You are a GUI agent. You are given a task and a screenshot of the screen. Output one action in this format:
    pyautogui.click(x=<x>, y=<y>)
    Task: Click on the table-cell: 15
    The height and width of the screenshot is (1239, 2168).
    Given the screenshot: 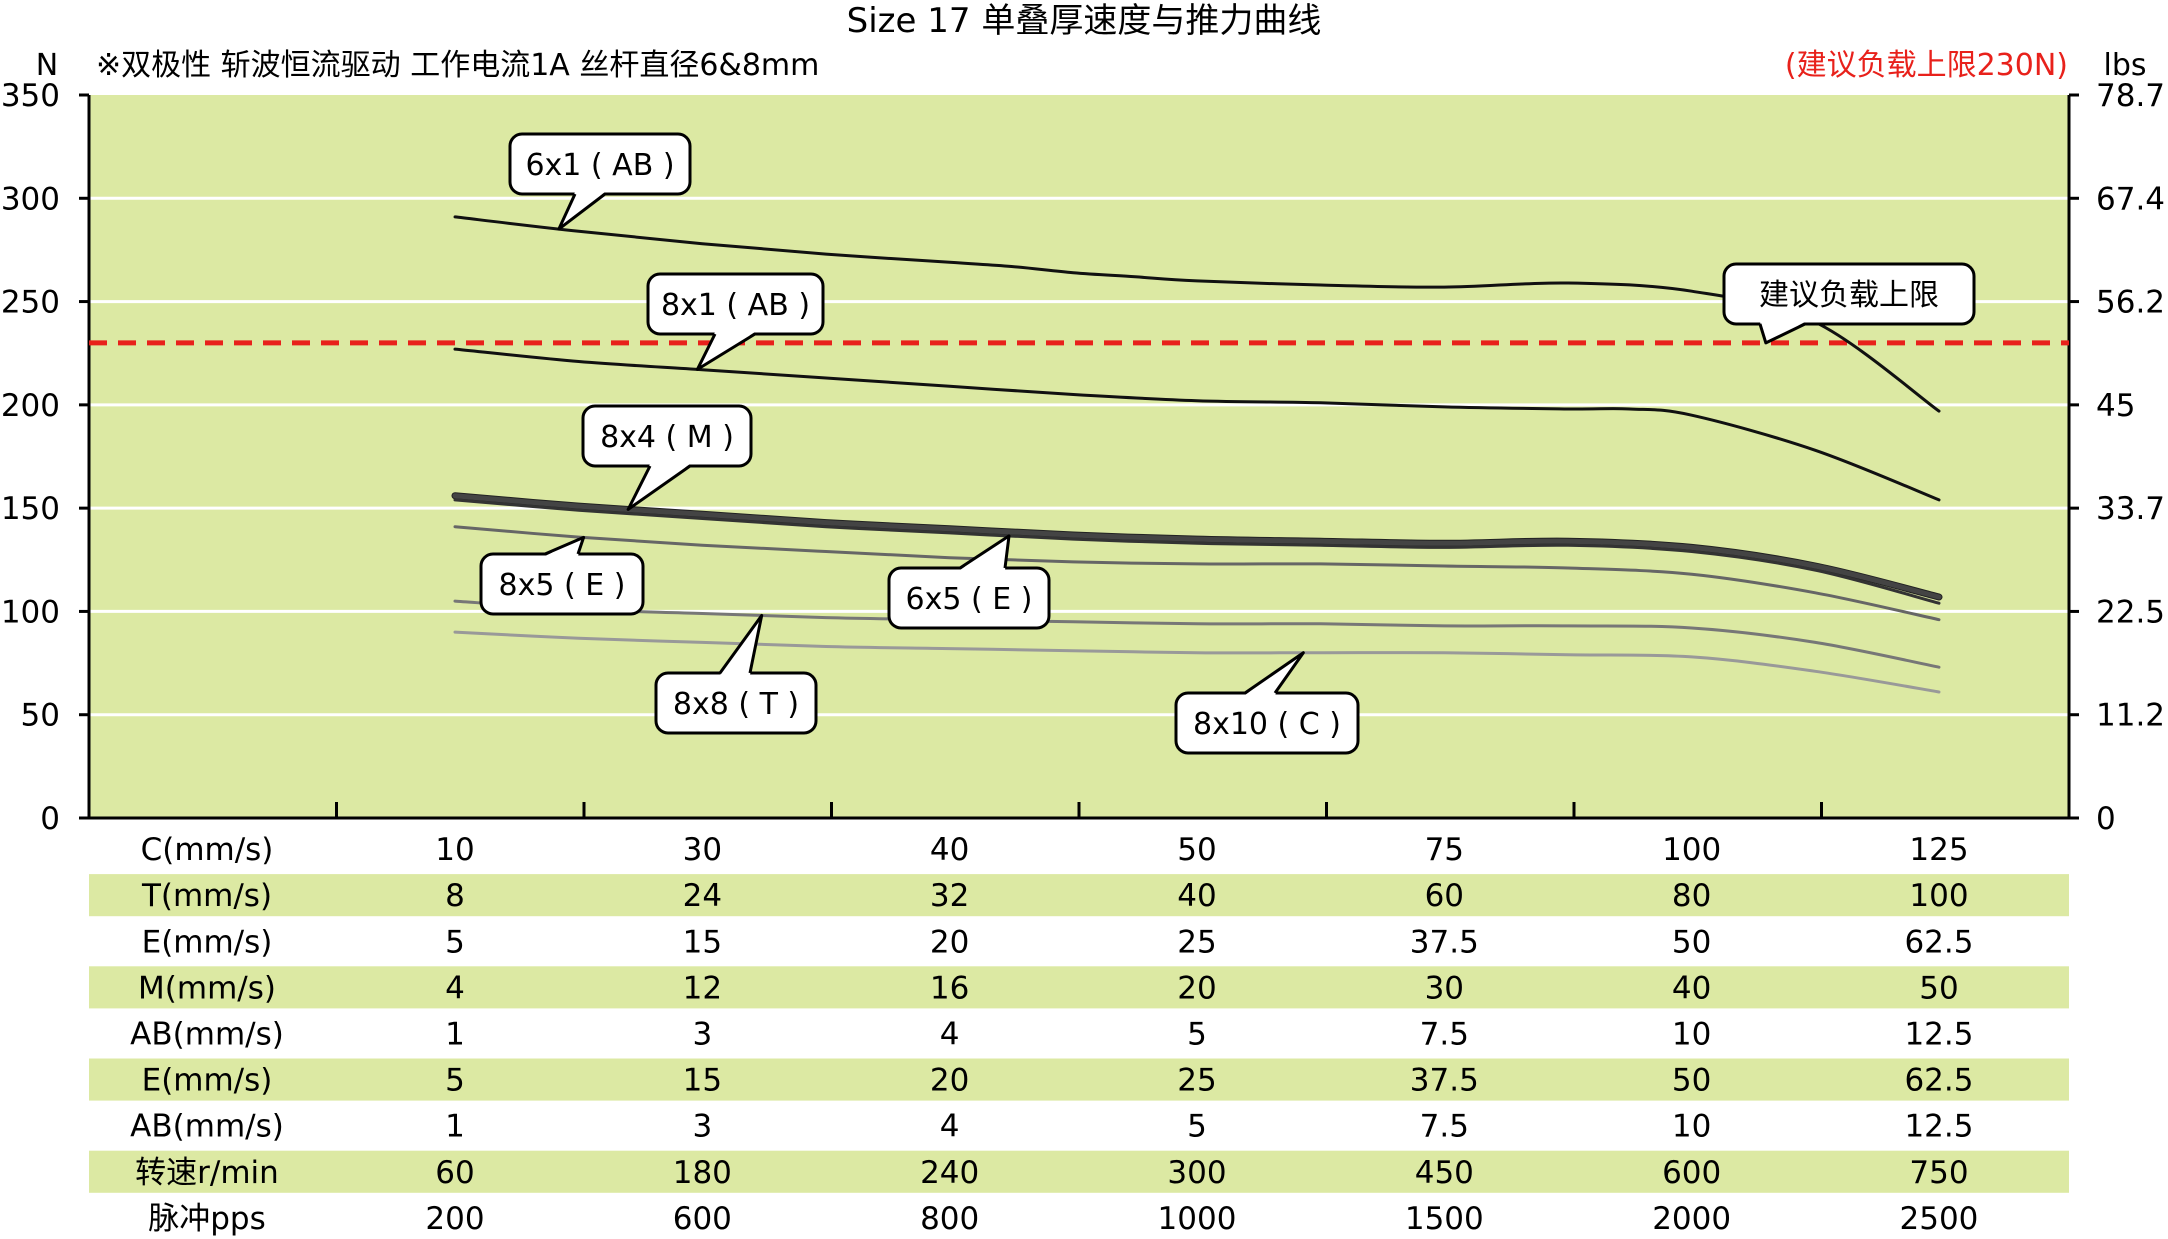 What is the action you would take?
    pyautogui.click(x=702, y=1081)
    